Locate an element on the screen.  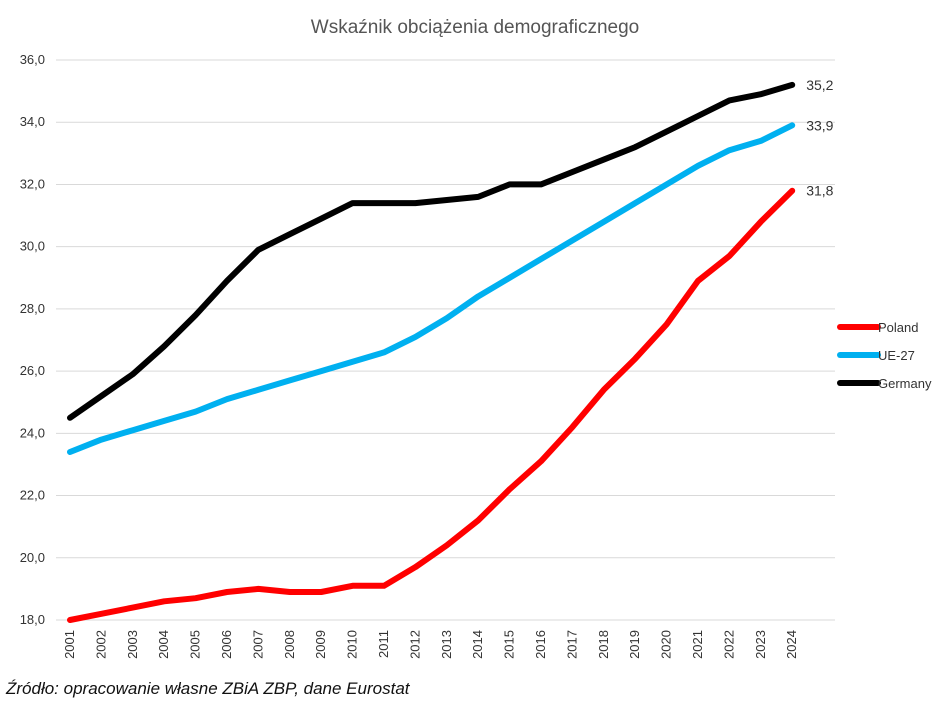
x-tick-label: 2014 is located at coordinates (477, 644).